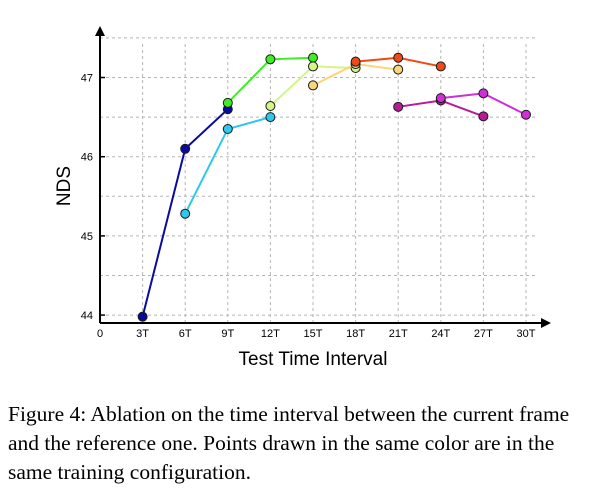 This screenshot has width=598, height=494. I want to click on x-tick-label: 0, so click(100, 334).